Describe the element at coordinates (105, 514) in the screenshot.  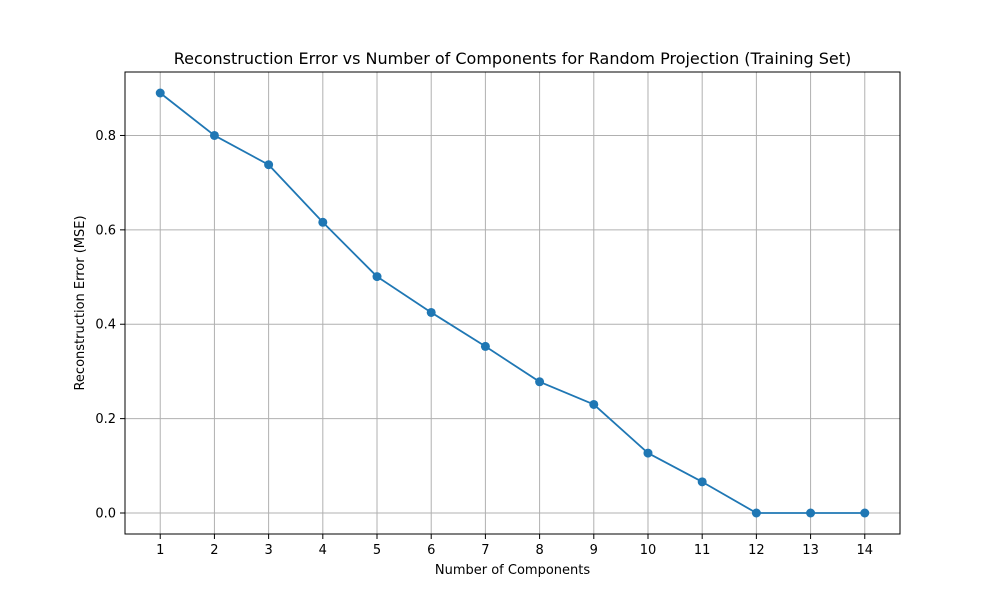
I see `y-tick-label: 0.0` at that location.